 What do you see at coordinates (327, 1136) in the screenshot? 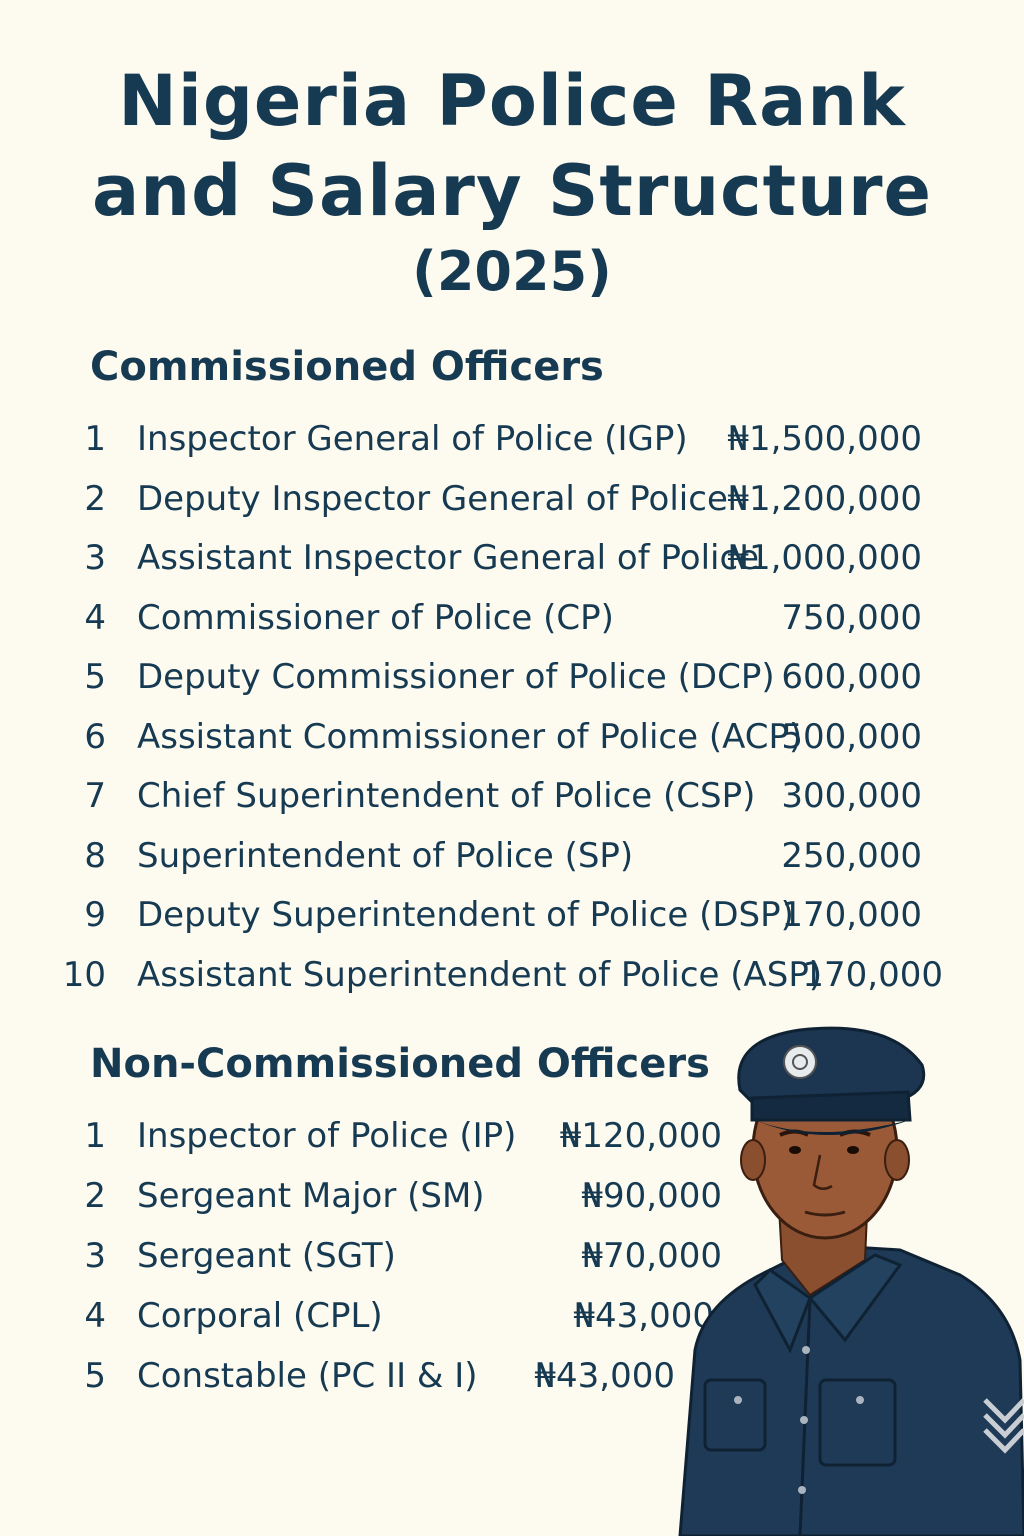
I see `rank-name: Inspector of Police (IP)` at bounding box center [327, 1136].